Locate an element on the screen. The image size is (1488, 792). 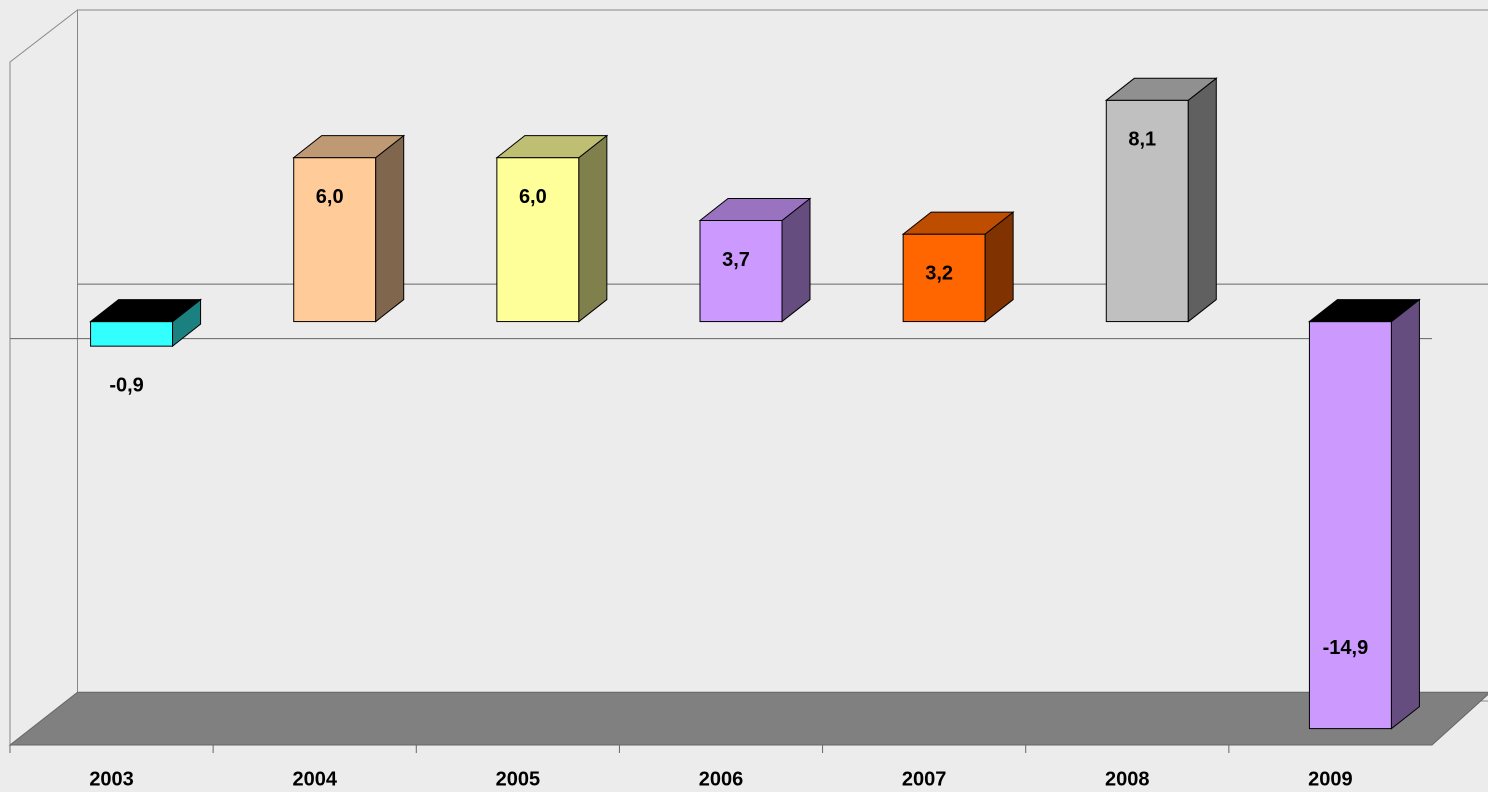
x-tick-label: 2009 is located at coordinates (1330, 779).